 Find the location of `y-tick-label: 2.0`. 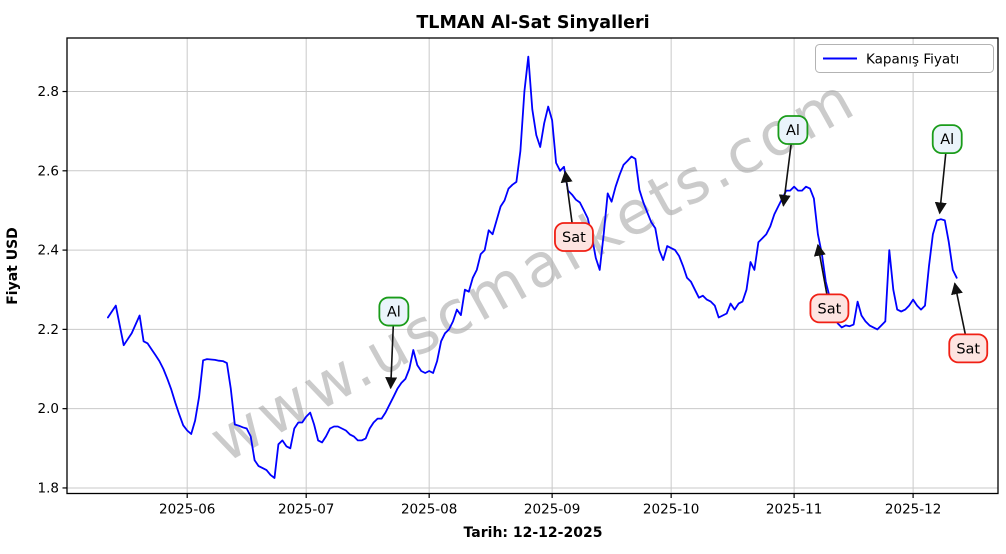

y-tick-label: 2.0 is located at coordinates (48, 409).